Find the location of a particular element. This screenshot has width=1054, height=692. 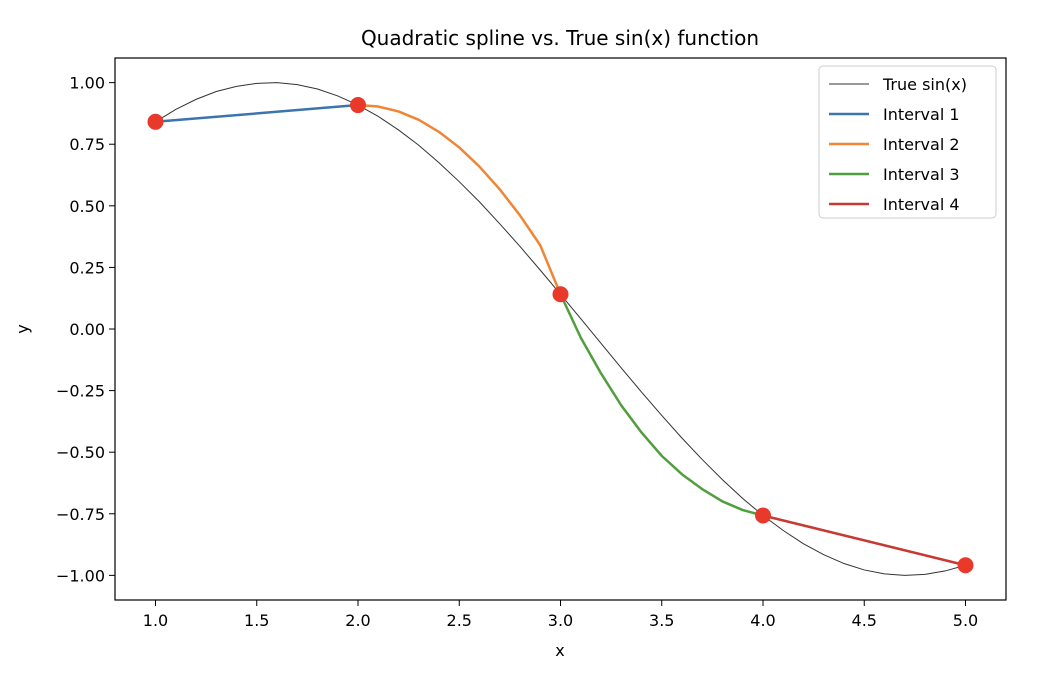

x-tick-label: 2.0 is located at coordinates (357, 620).